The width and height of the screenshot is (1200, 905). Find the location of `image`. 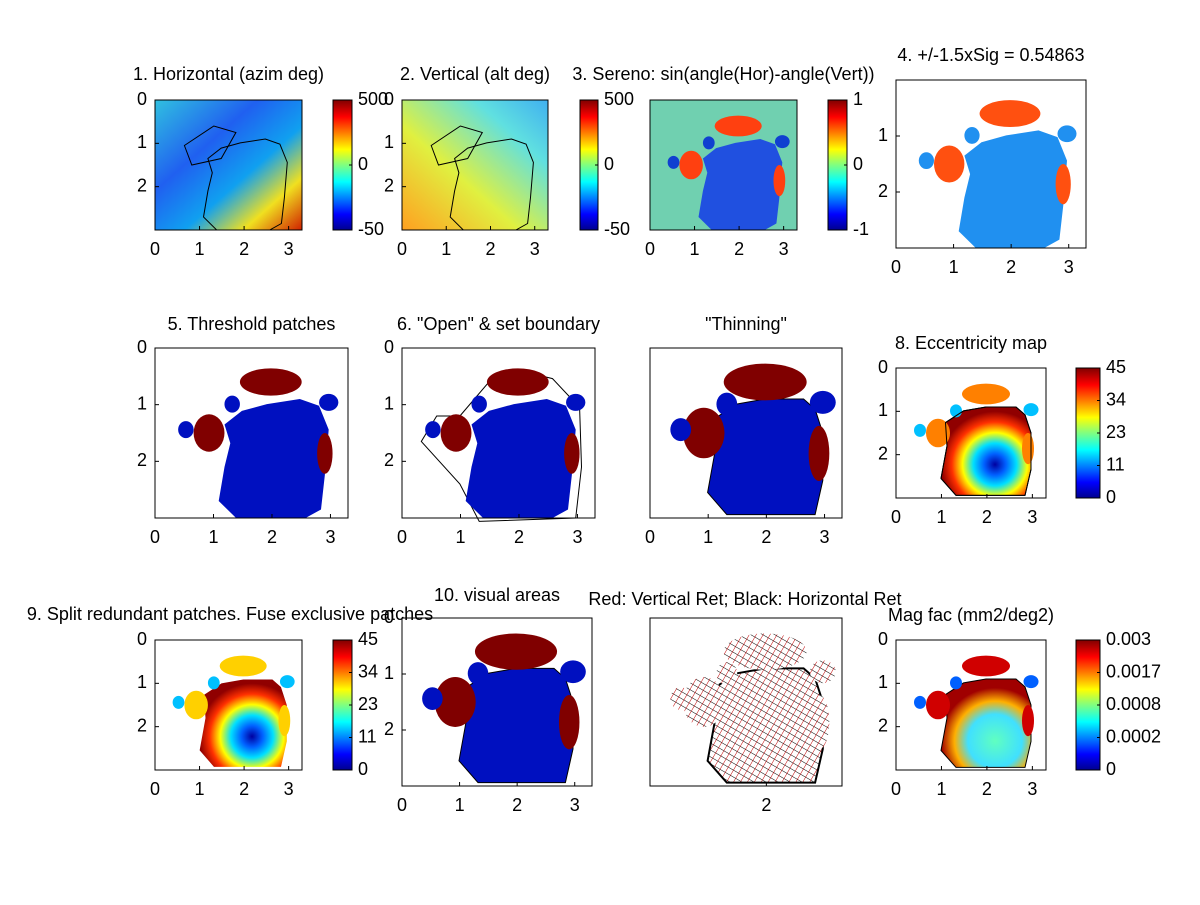

image is located at coordinates (475, 165).